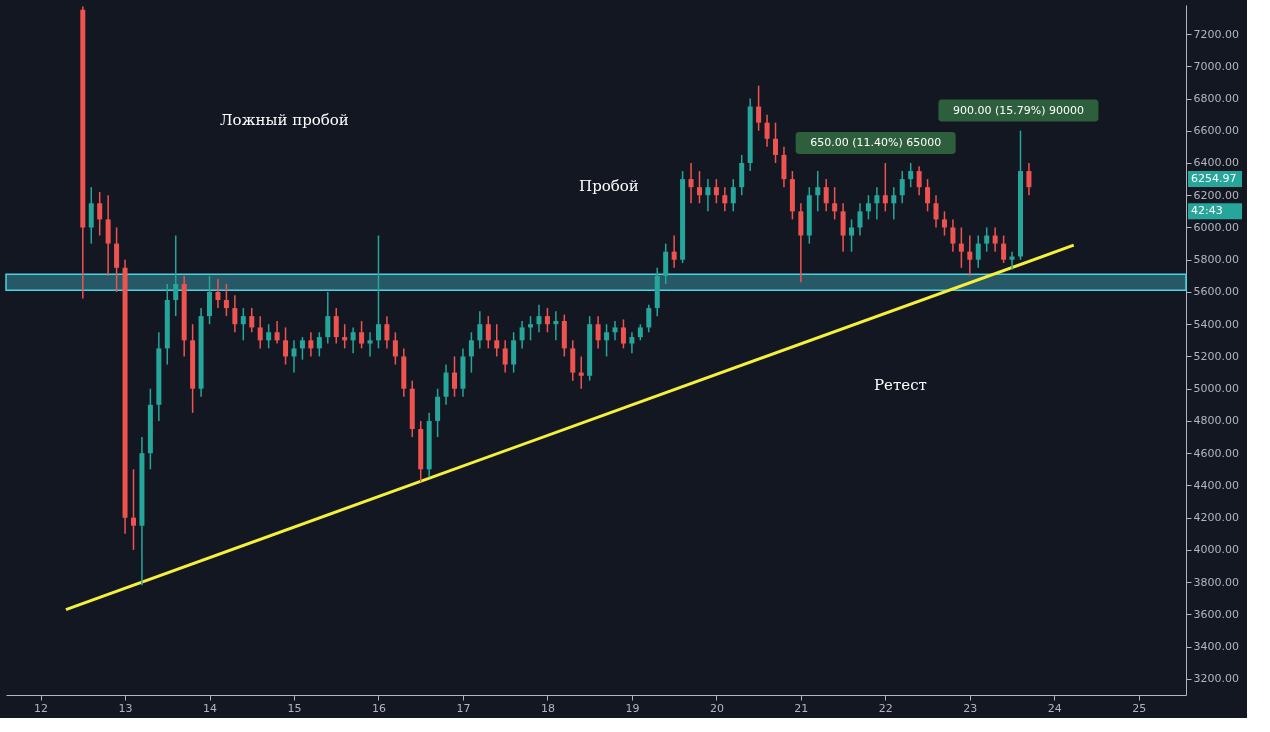 The height and width of the screenshot is (732, 1270). What do you see at coordinates (1216, 131) in the screenshot?
I see `y-tick-label: 6600.00` at bounding box center [1216, 131].